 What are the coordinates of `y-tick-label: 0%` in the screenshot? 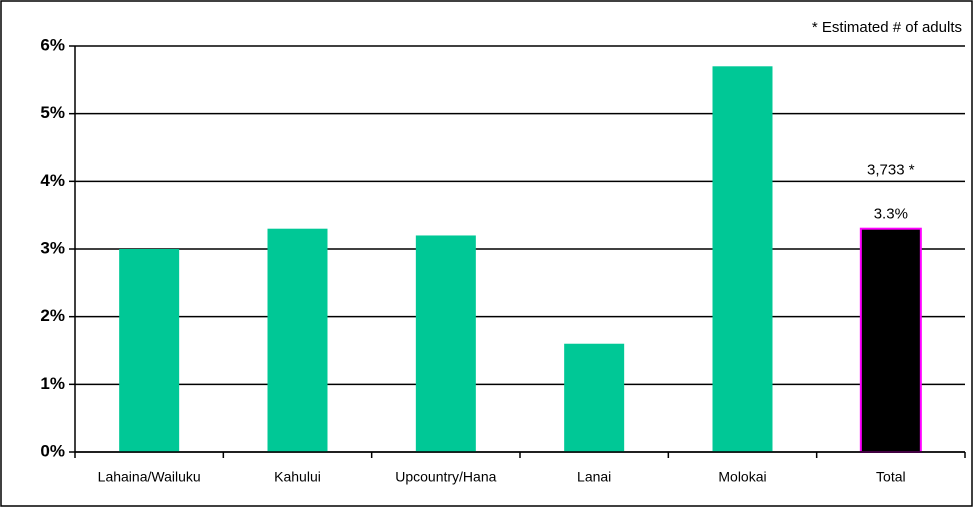 It's located at (52, 450).